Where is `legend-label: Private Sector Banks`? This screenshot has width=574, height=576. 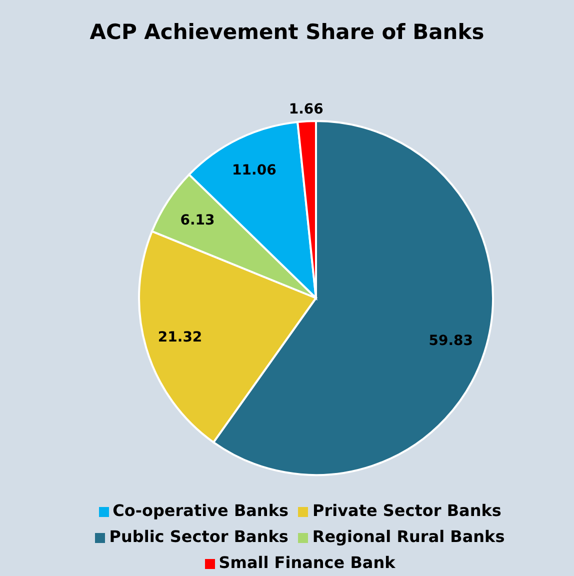 legend-label: Private Sector Banks is located at coordinates (407, 510).